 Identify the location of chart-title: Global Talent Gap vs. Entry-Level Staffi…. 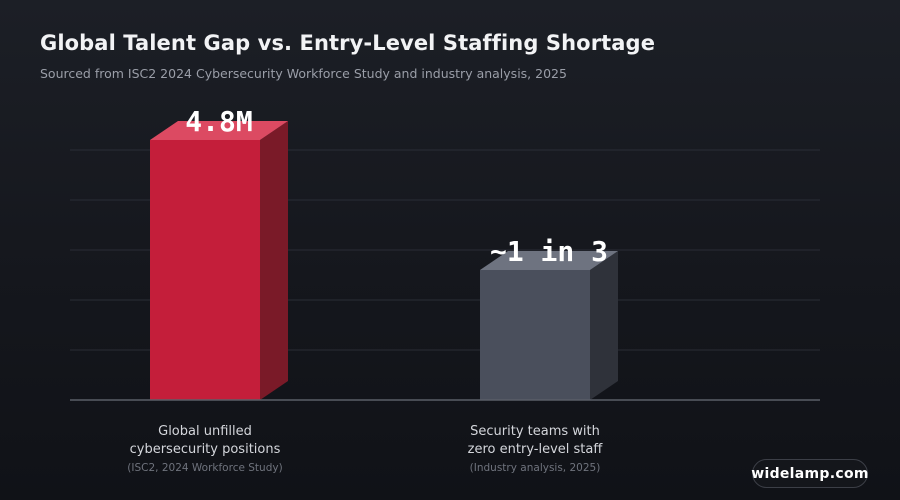
(348, 43).